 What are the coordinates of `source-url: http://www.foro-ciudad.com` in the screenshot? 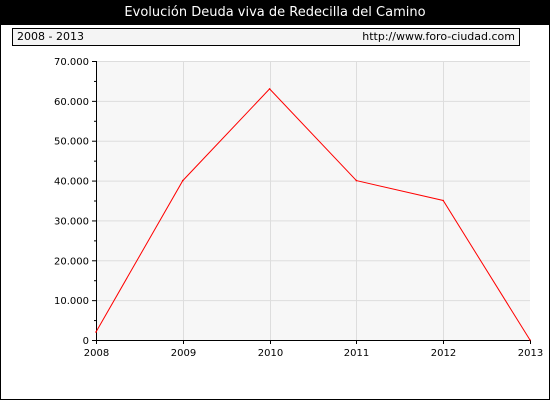 It's located at (438, 36).